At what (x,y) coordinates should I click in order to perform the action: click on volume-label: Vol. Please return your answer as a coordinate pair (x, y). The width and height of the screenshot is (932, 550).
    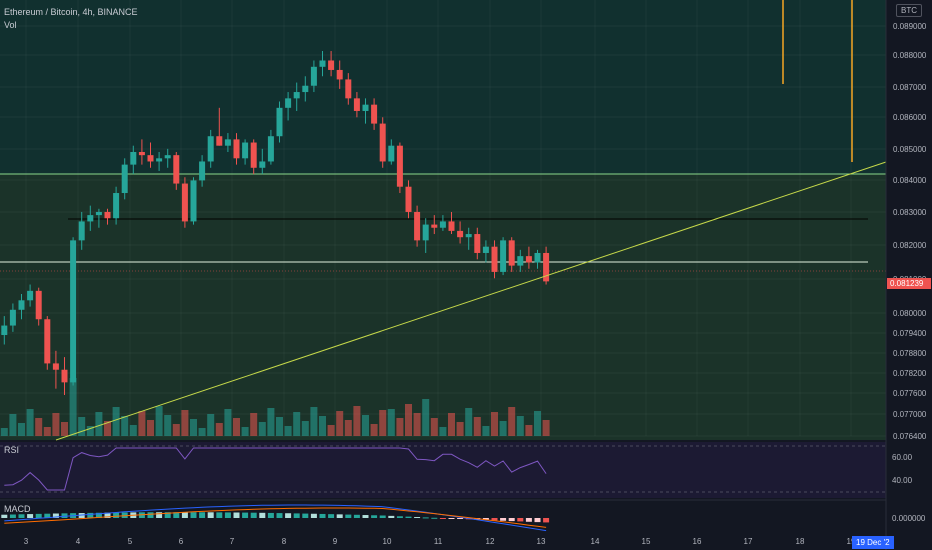
    Looking at the image, I should click on (10, 25).